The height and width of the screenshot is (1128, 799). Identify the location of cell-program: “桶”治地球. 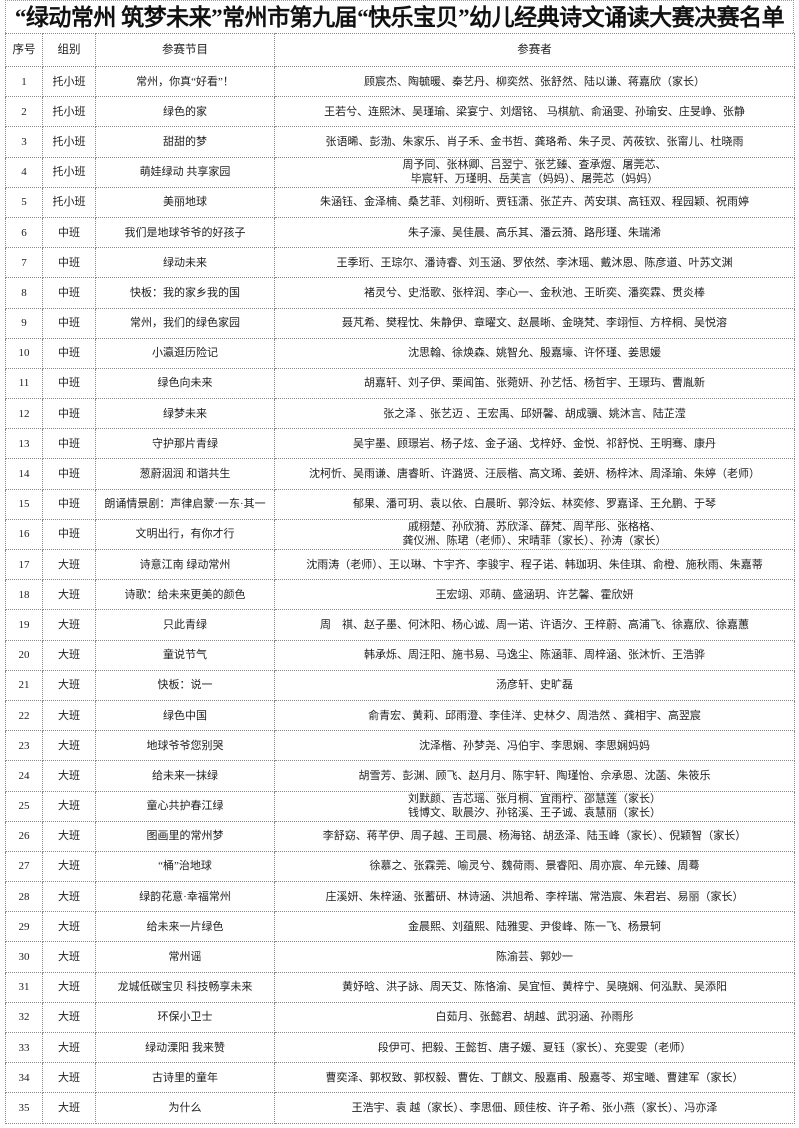
(185, 866).